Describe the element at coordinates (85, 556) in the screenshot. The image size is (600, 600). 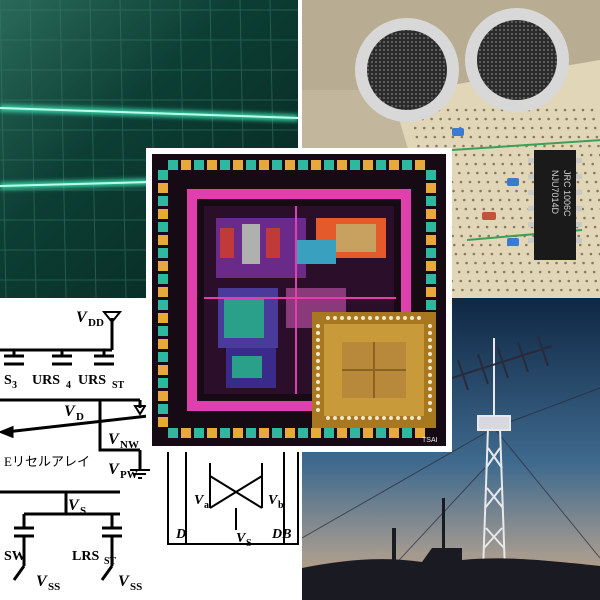
I see `label-lrs-st: LRS` at that location.